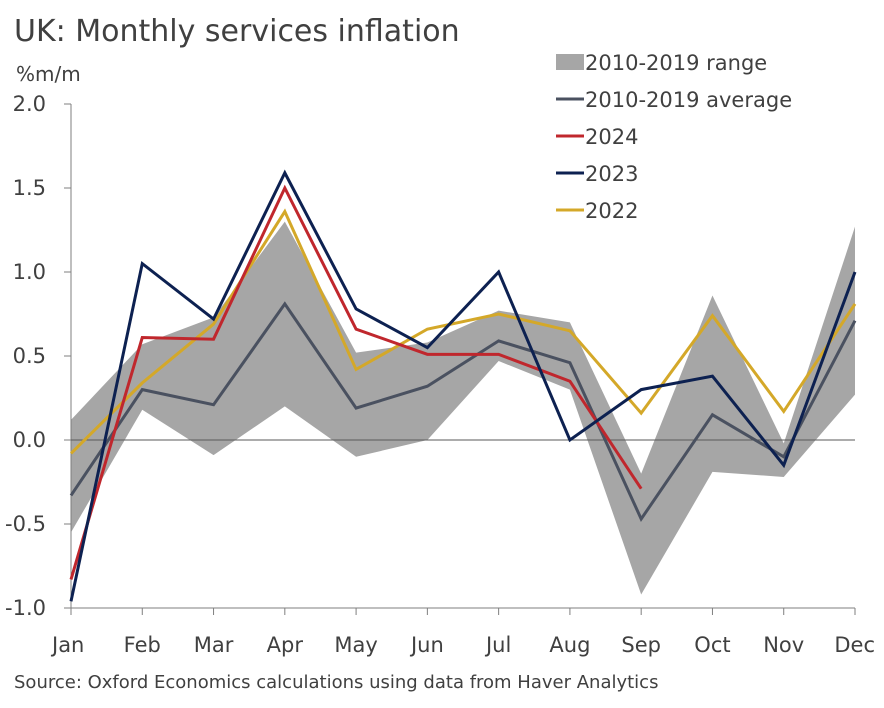 This screenshot has height=708, width=884. Describe the element at coordinates (237, 31) in the screenshot. I see `chart-title: UK: Monthly services inflation` at that location.